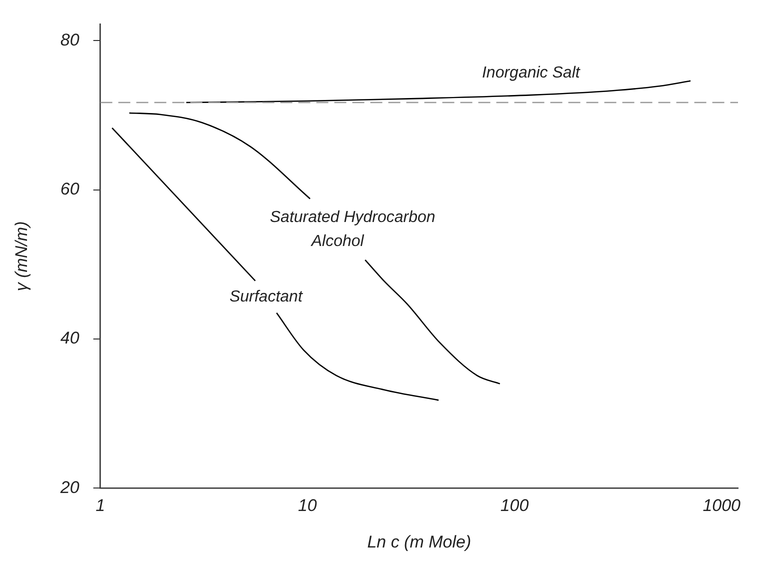  Describe the element at coordinates (69, 487) in the screenshot. I see `y-tick-label: 20` at that location.